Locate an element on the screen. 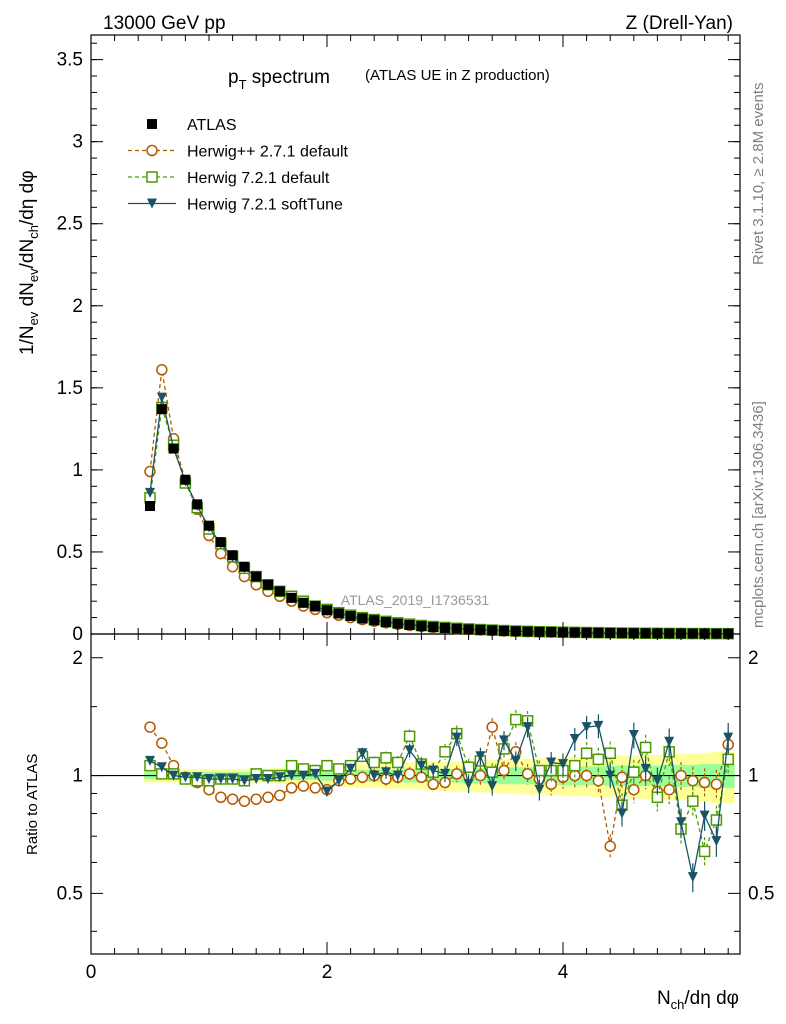 The width and height of the screenshot is (786, 1024). xlabel-part-0: N is located at coordinates (664, 998).